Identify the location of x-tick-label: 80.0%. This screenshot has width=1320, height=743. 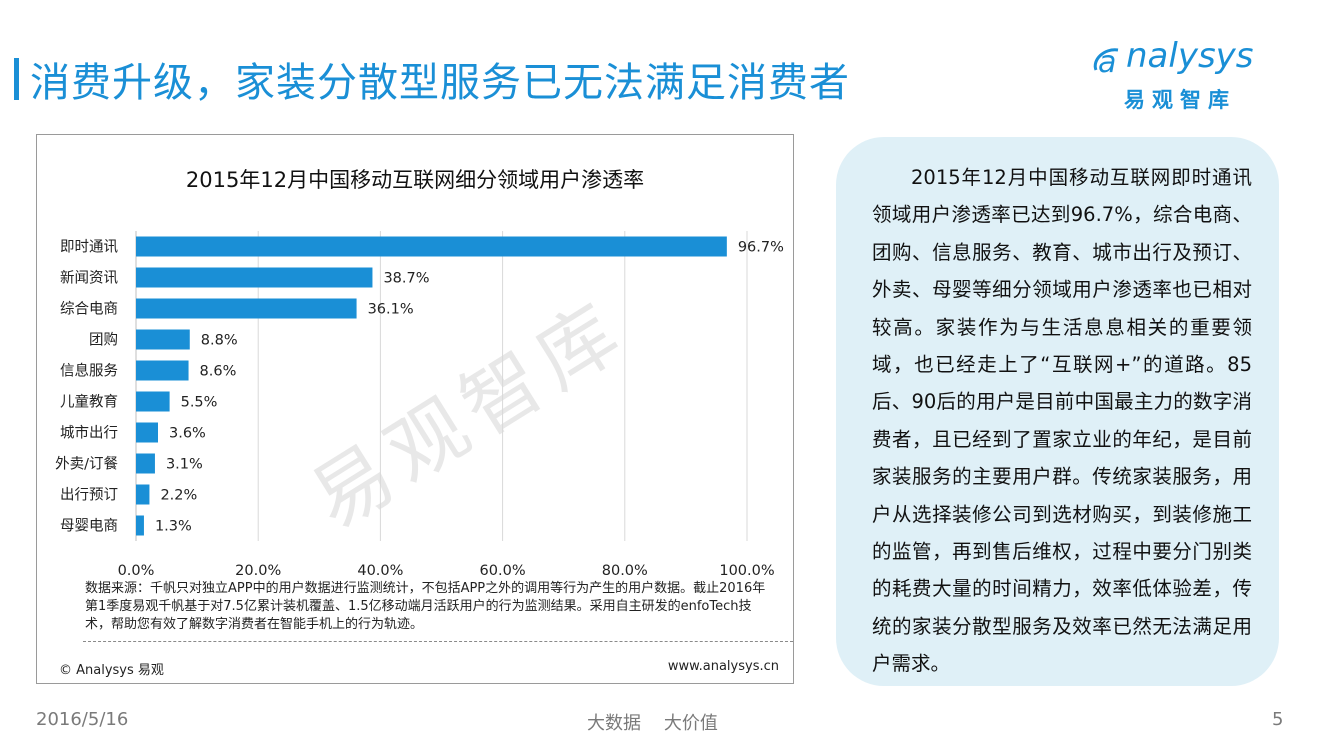
(625, 569).